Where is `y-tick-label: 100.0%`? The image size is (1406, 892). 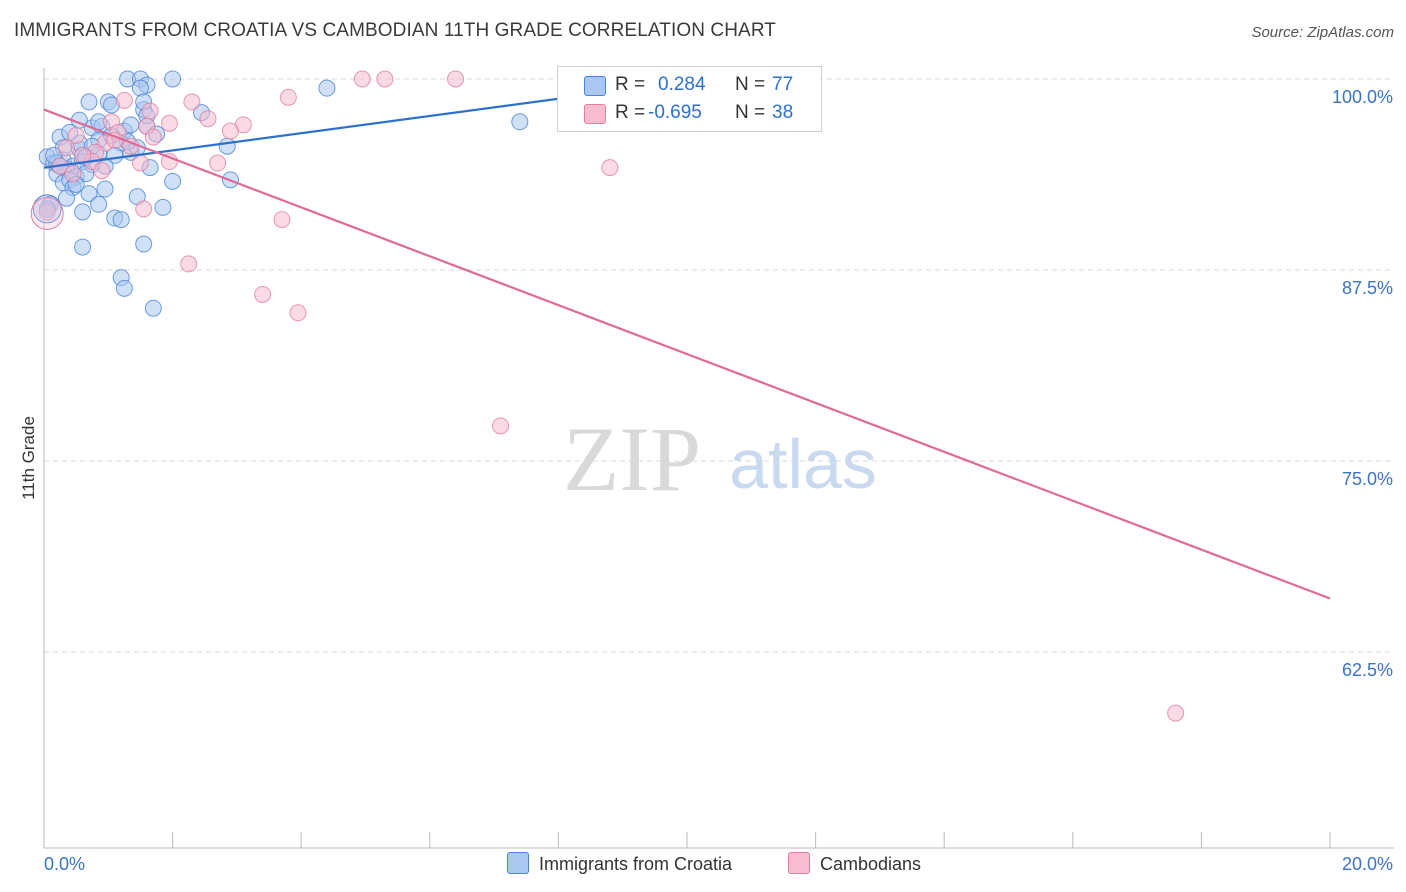
y-tick-label: 100.0% is located at coordinates (1362, 97).